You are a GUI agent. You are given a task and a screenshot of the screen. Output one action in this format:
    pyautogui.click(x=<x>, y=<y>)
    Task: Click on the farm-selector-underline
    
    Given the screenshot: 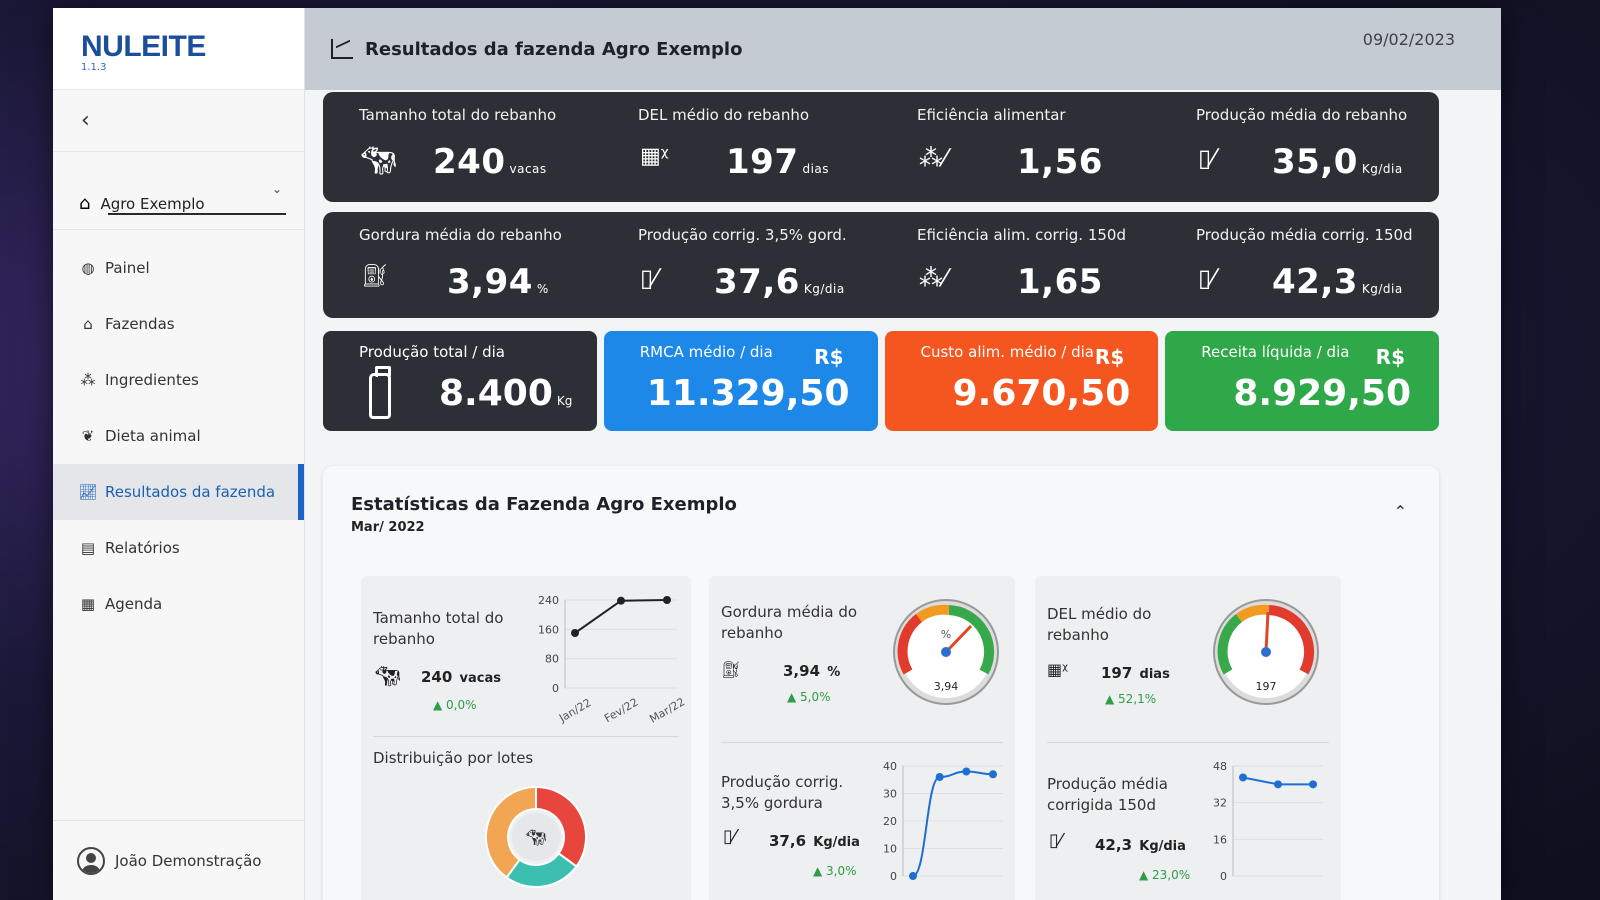 What is the action you would take?
    pyautogui.click(x=197, y=214)
    